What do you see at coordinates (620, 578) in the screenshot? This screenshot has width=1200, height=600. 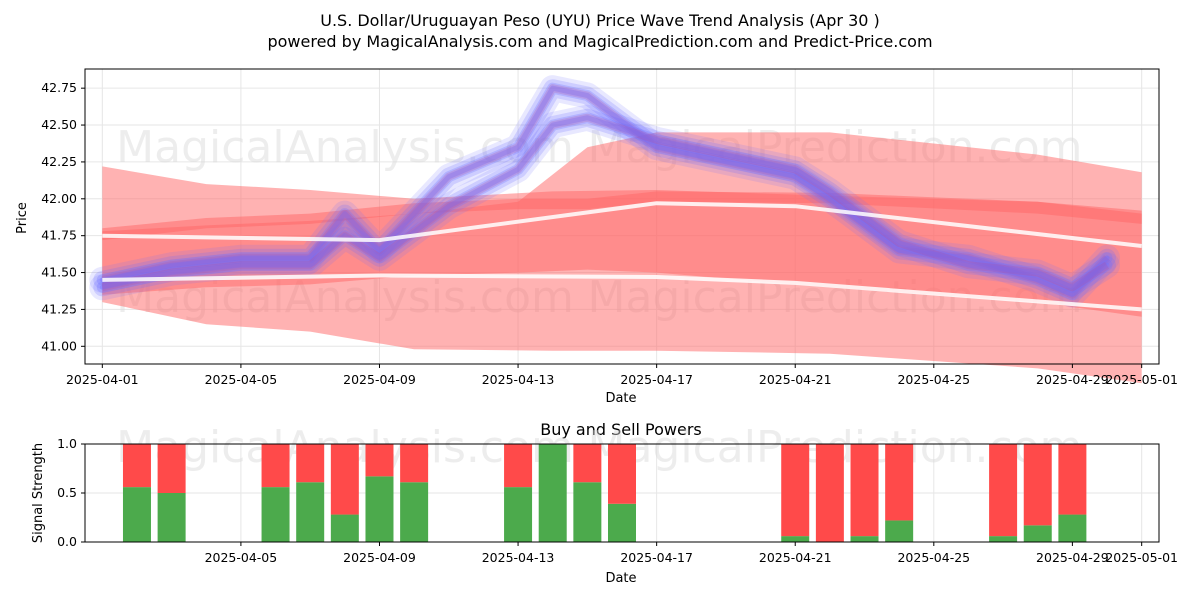 I see `signal-x-label: Date` at bounding box center [620, 578].